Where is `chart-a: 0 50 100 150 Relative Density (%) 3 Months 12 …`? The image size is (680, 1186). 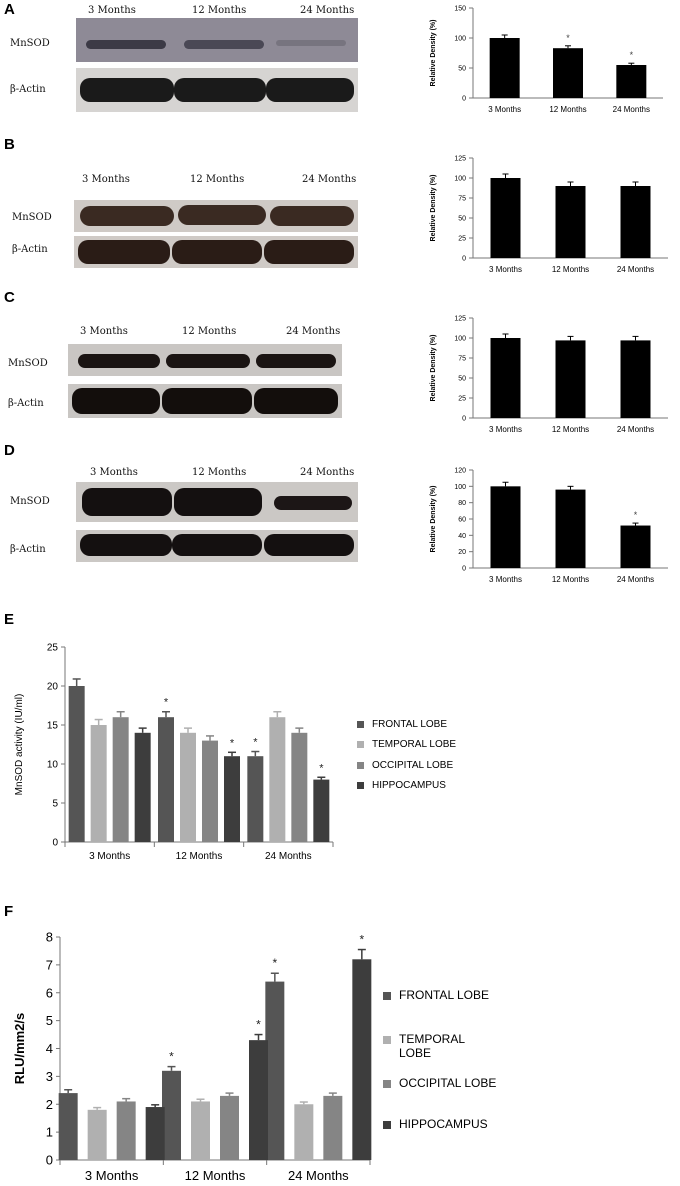
chart-a: 0 50 100 150 Relative Density (%) 3 Months 12 … is located at coordinates (546, 59).